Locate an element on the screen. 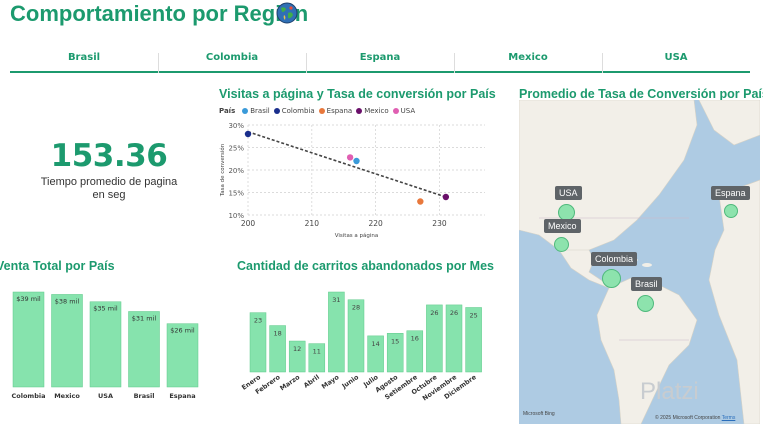  bar-octubre is located at coordinates (434, 338).